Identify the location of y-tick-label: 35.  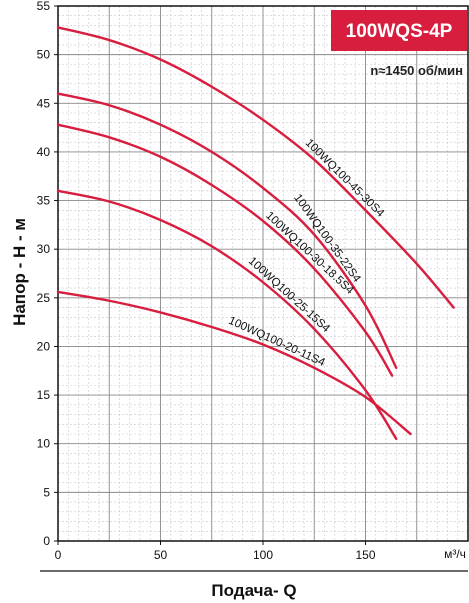
(44, 201).